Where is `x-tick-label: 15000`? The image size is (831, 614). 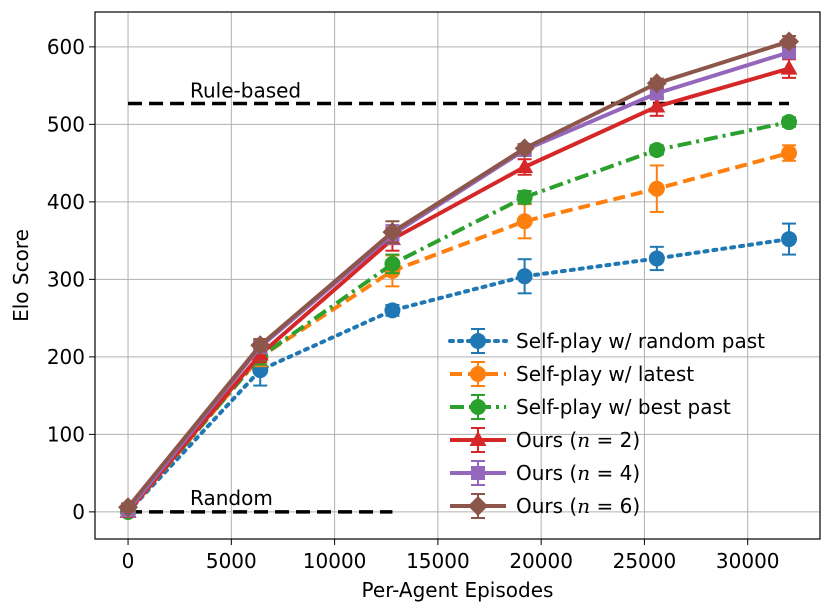
x-tick-label: 15000 is located at coordinates (438, 561).